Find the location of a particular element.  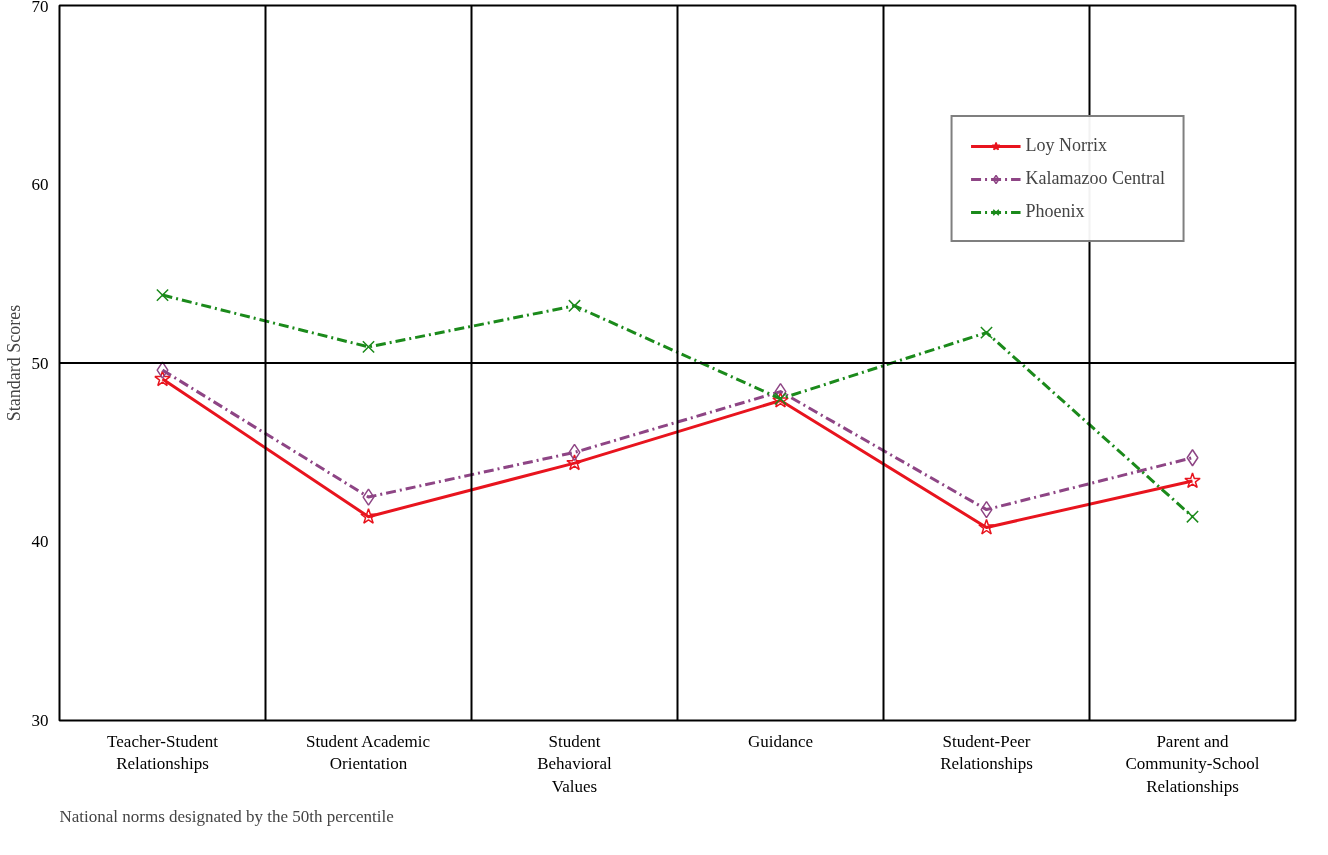

y-tick-label: 40 is located at coordinates (40, 542).